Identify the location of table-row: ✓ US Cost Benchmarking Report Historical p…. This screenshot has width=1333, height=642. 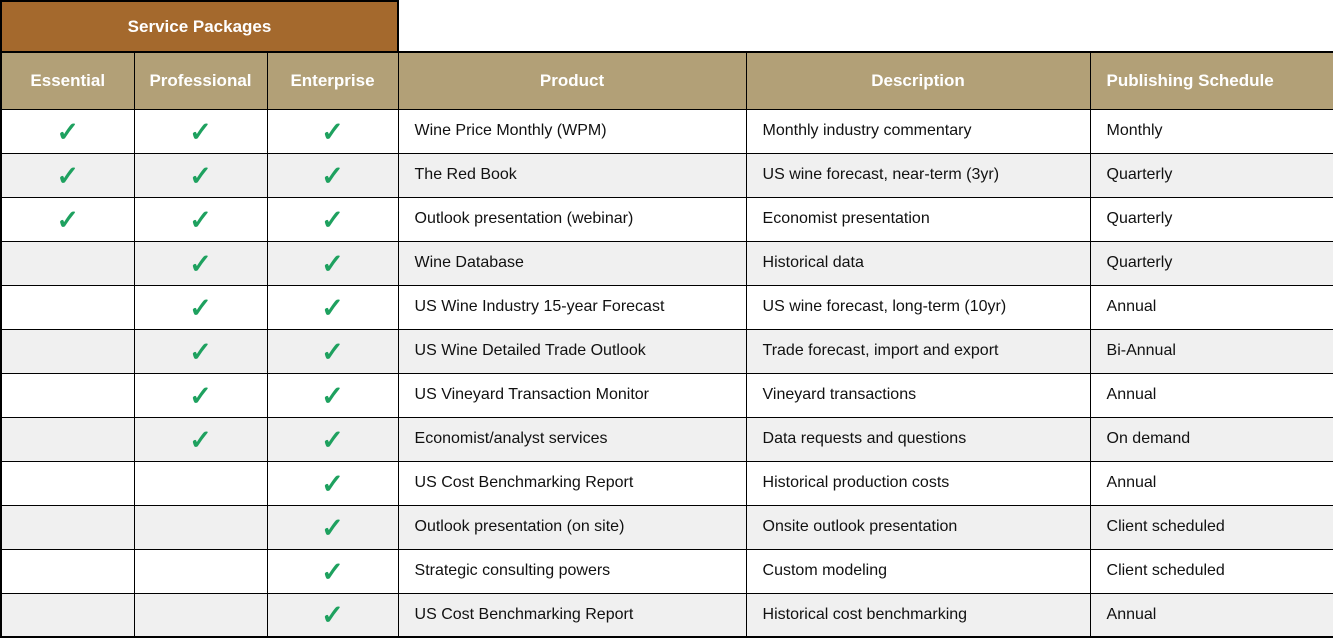
(666, 483).